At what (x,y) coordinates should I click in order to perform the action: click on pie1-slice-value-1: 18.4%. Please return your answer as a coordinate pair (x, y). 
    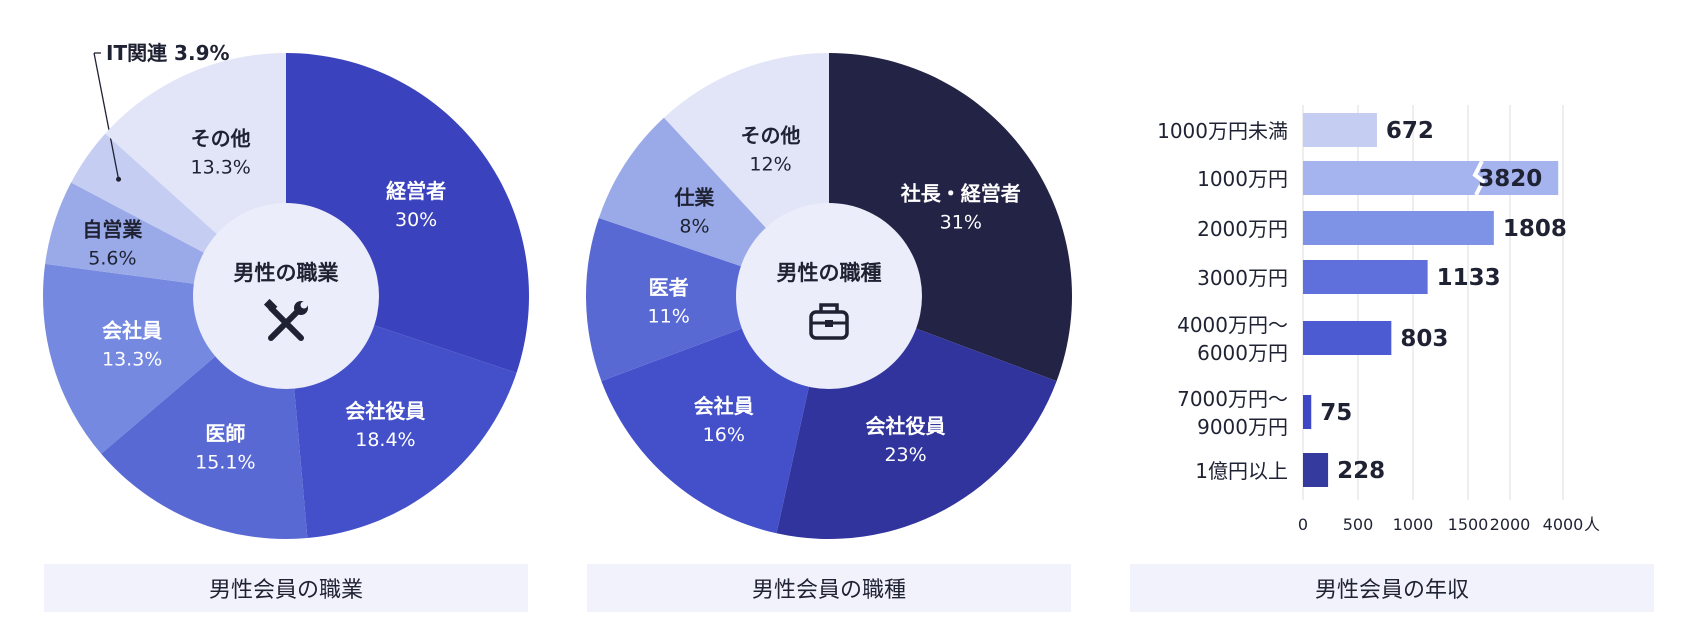
    Looking at the image, I should click on (385, 440).